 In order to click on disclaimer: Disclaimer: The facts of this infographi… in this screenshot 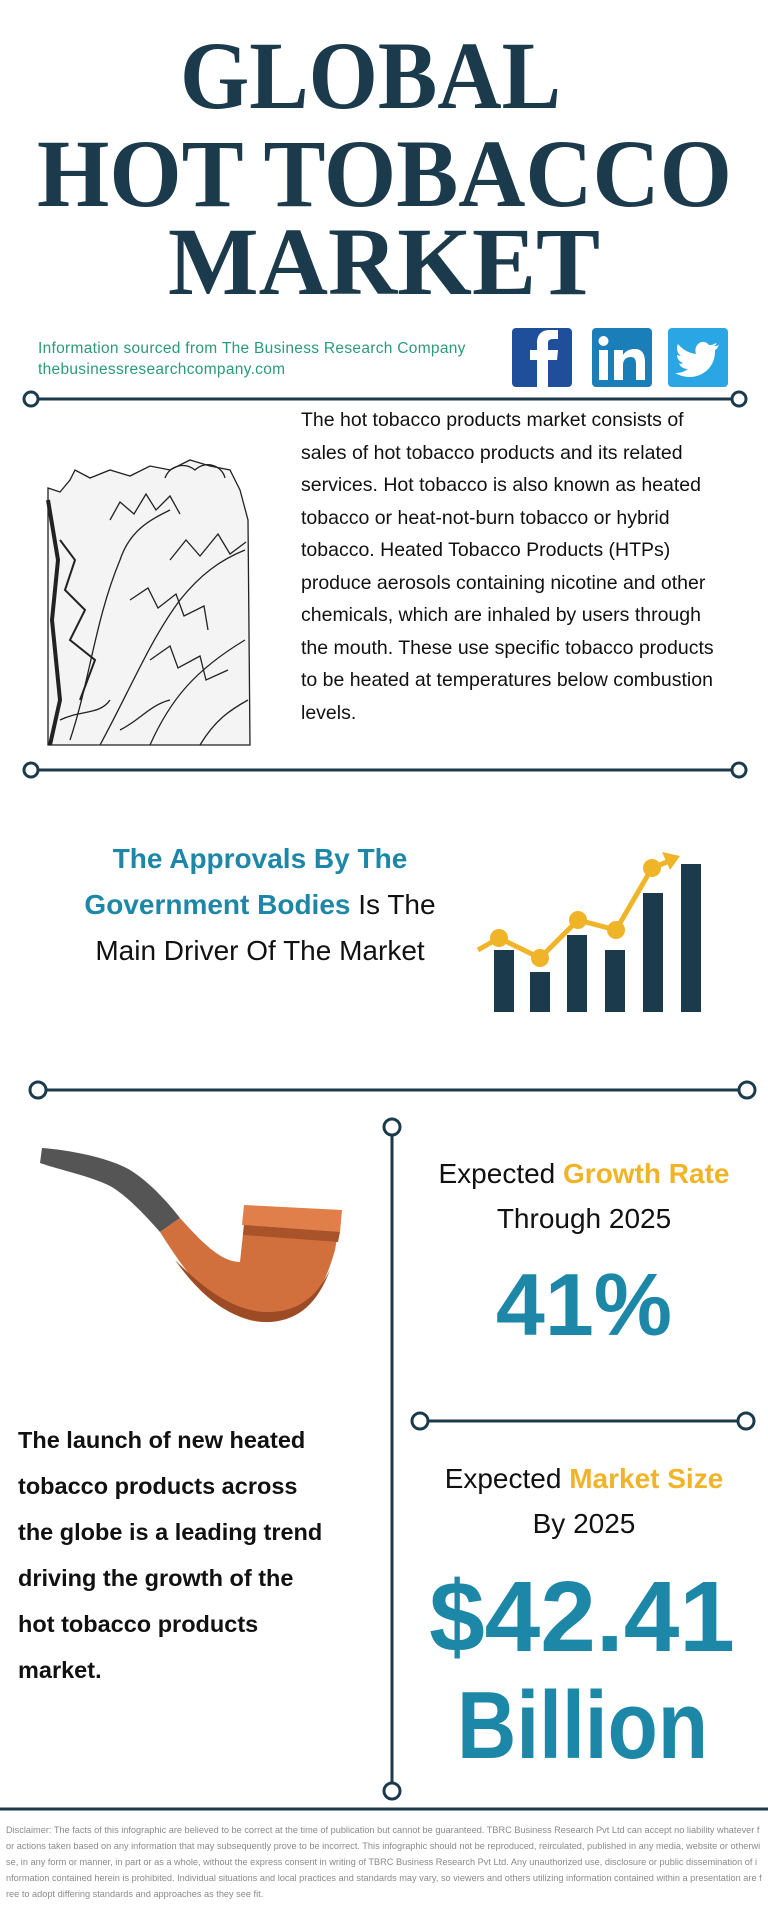, I will do `click(384, 1862)`.